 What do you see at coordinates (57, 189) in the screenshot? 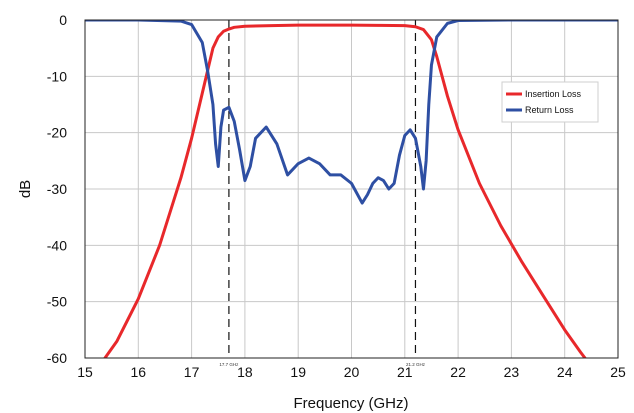
I see `y-tick-label: -30` at bounding box center [57, 189].